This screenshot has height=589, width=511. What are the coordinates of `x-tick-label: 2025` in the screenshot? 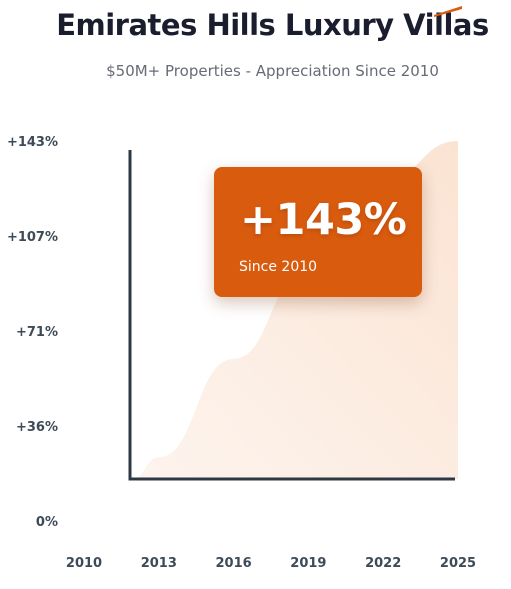 It's located at (458, 563).